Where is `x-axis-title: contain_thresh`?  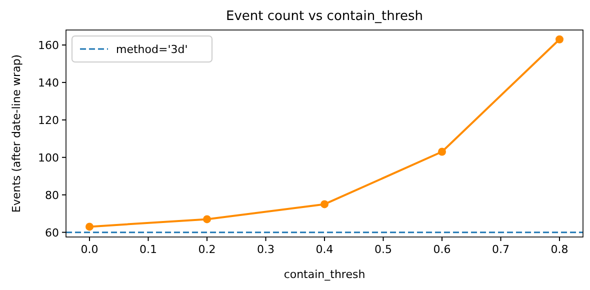 x-axis-title: contain_thresh is located at coordinates (325, 274).